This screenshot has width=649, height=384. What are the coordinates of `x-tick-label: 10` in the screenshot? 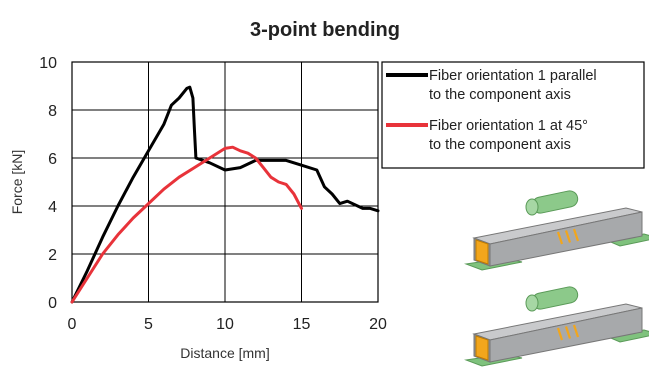 It's located at (225, 324).